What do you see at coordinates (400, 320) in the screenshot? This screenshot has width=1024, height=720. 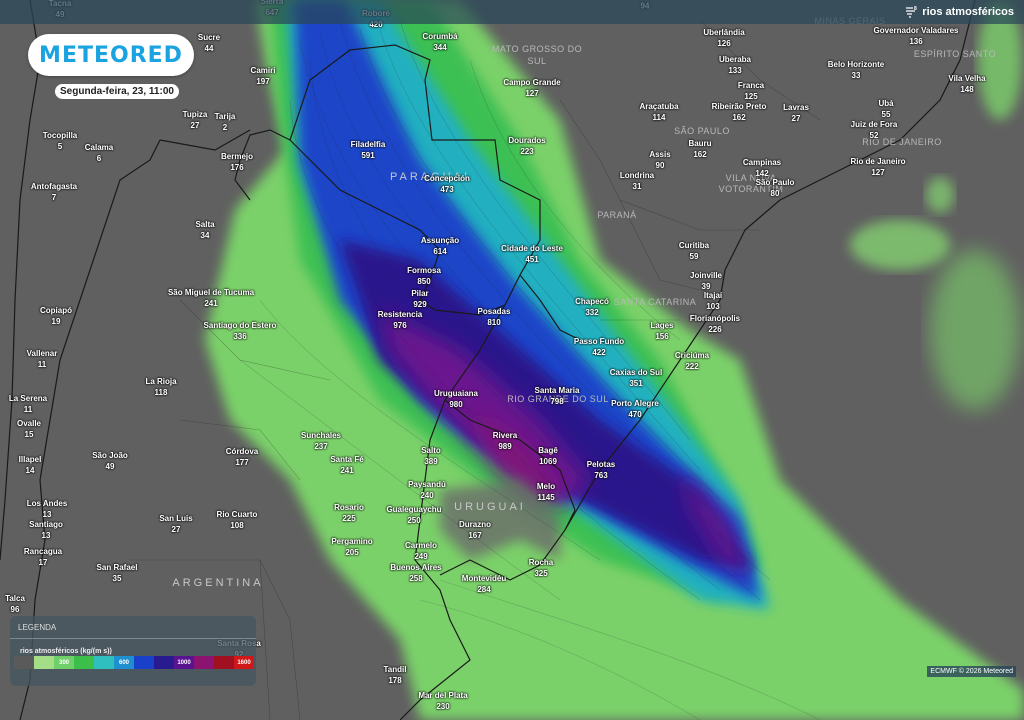 I see `city-marker: Resistencia 976` at bounding box center [400, 320].